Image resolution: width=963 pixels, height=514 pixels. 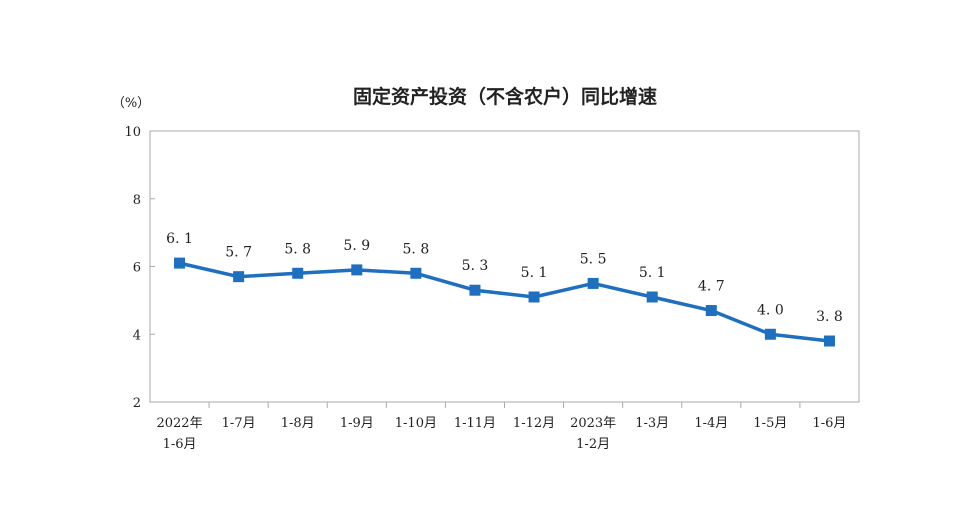 What do you see at coordinates (593, 423) in the screenshot?
I see `x-category-label: 2023年` at bounding box center [593, 423].